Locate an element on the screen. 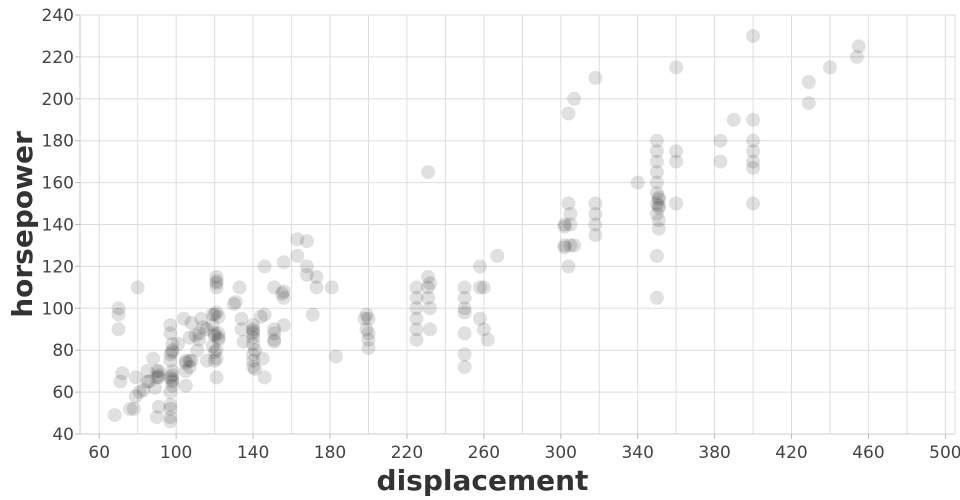 The width and height of the screenshot is (960, 500). y-tick-label: 200 is located at coordinates (58, 100).